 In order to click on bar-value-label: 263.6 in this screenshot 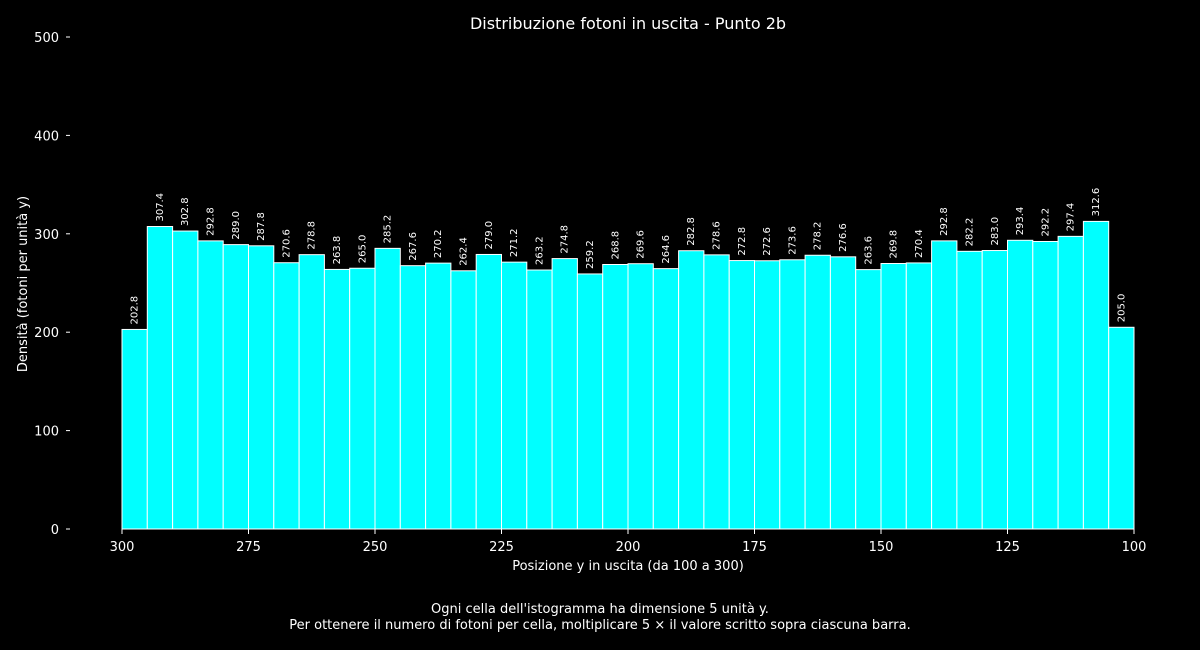, I will do `click(868, 250)`.